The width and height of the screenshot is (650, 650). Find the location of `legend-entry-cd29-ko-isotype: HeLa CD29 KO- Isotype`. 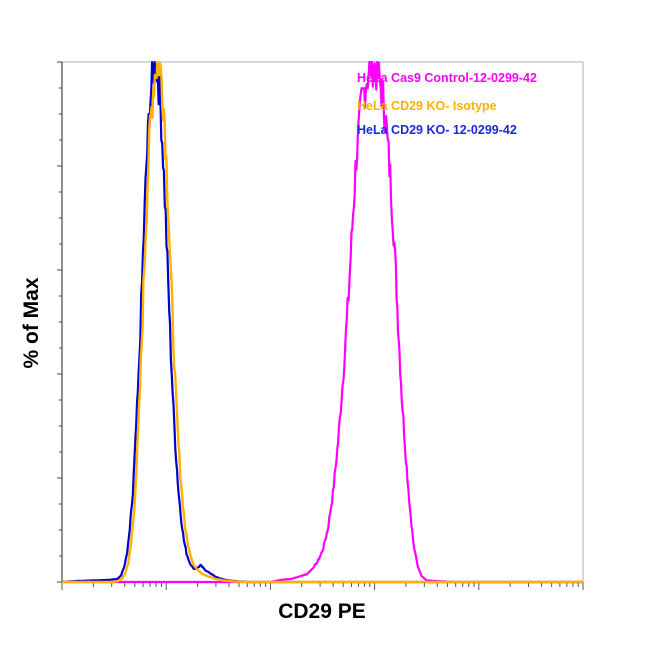

legend-entry-cd29-ko-isotype: HeLa CD29 KO- Isotype is located at coordinates (427, 106).